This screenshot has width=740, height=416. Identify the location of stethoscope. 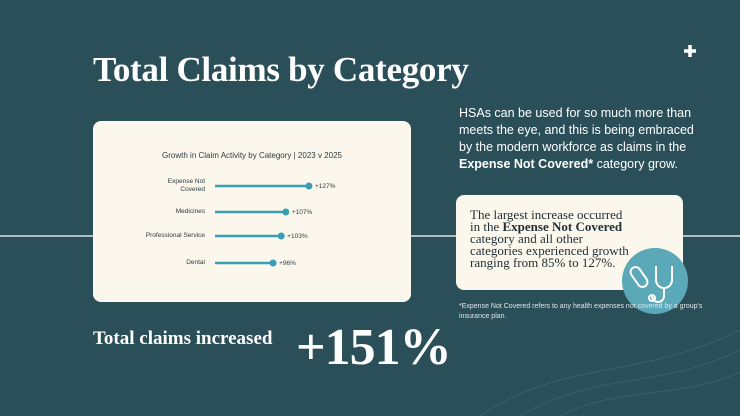
(662, 284).